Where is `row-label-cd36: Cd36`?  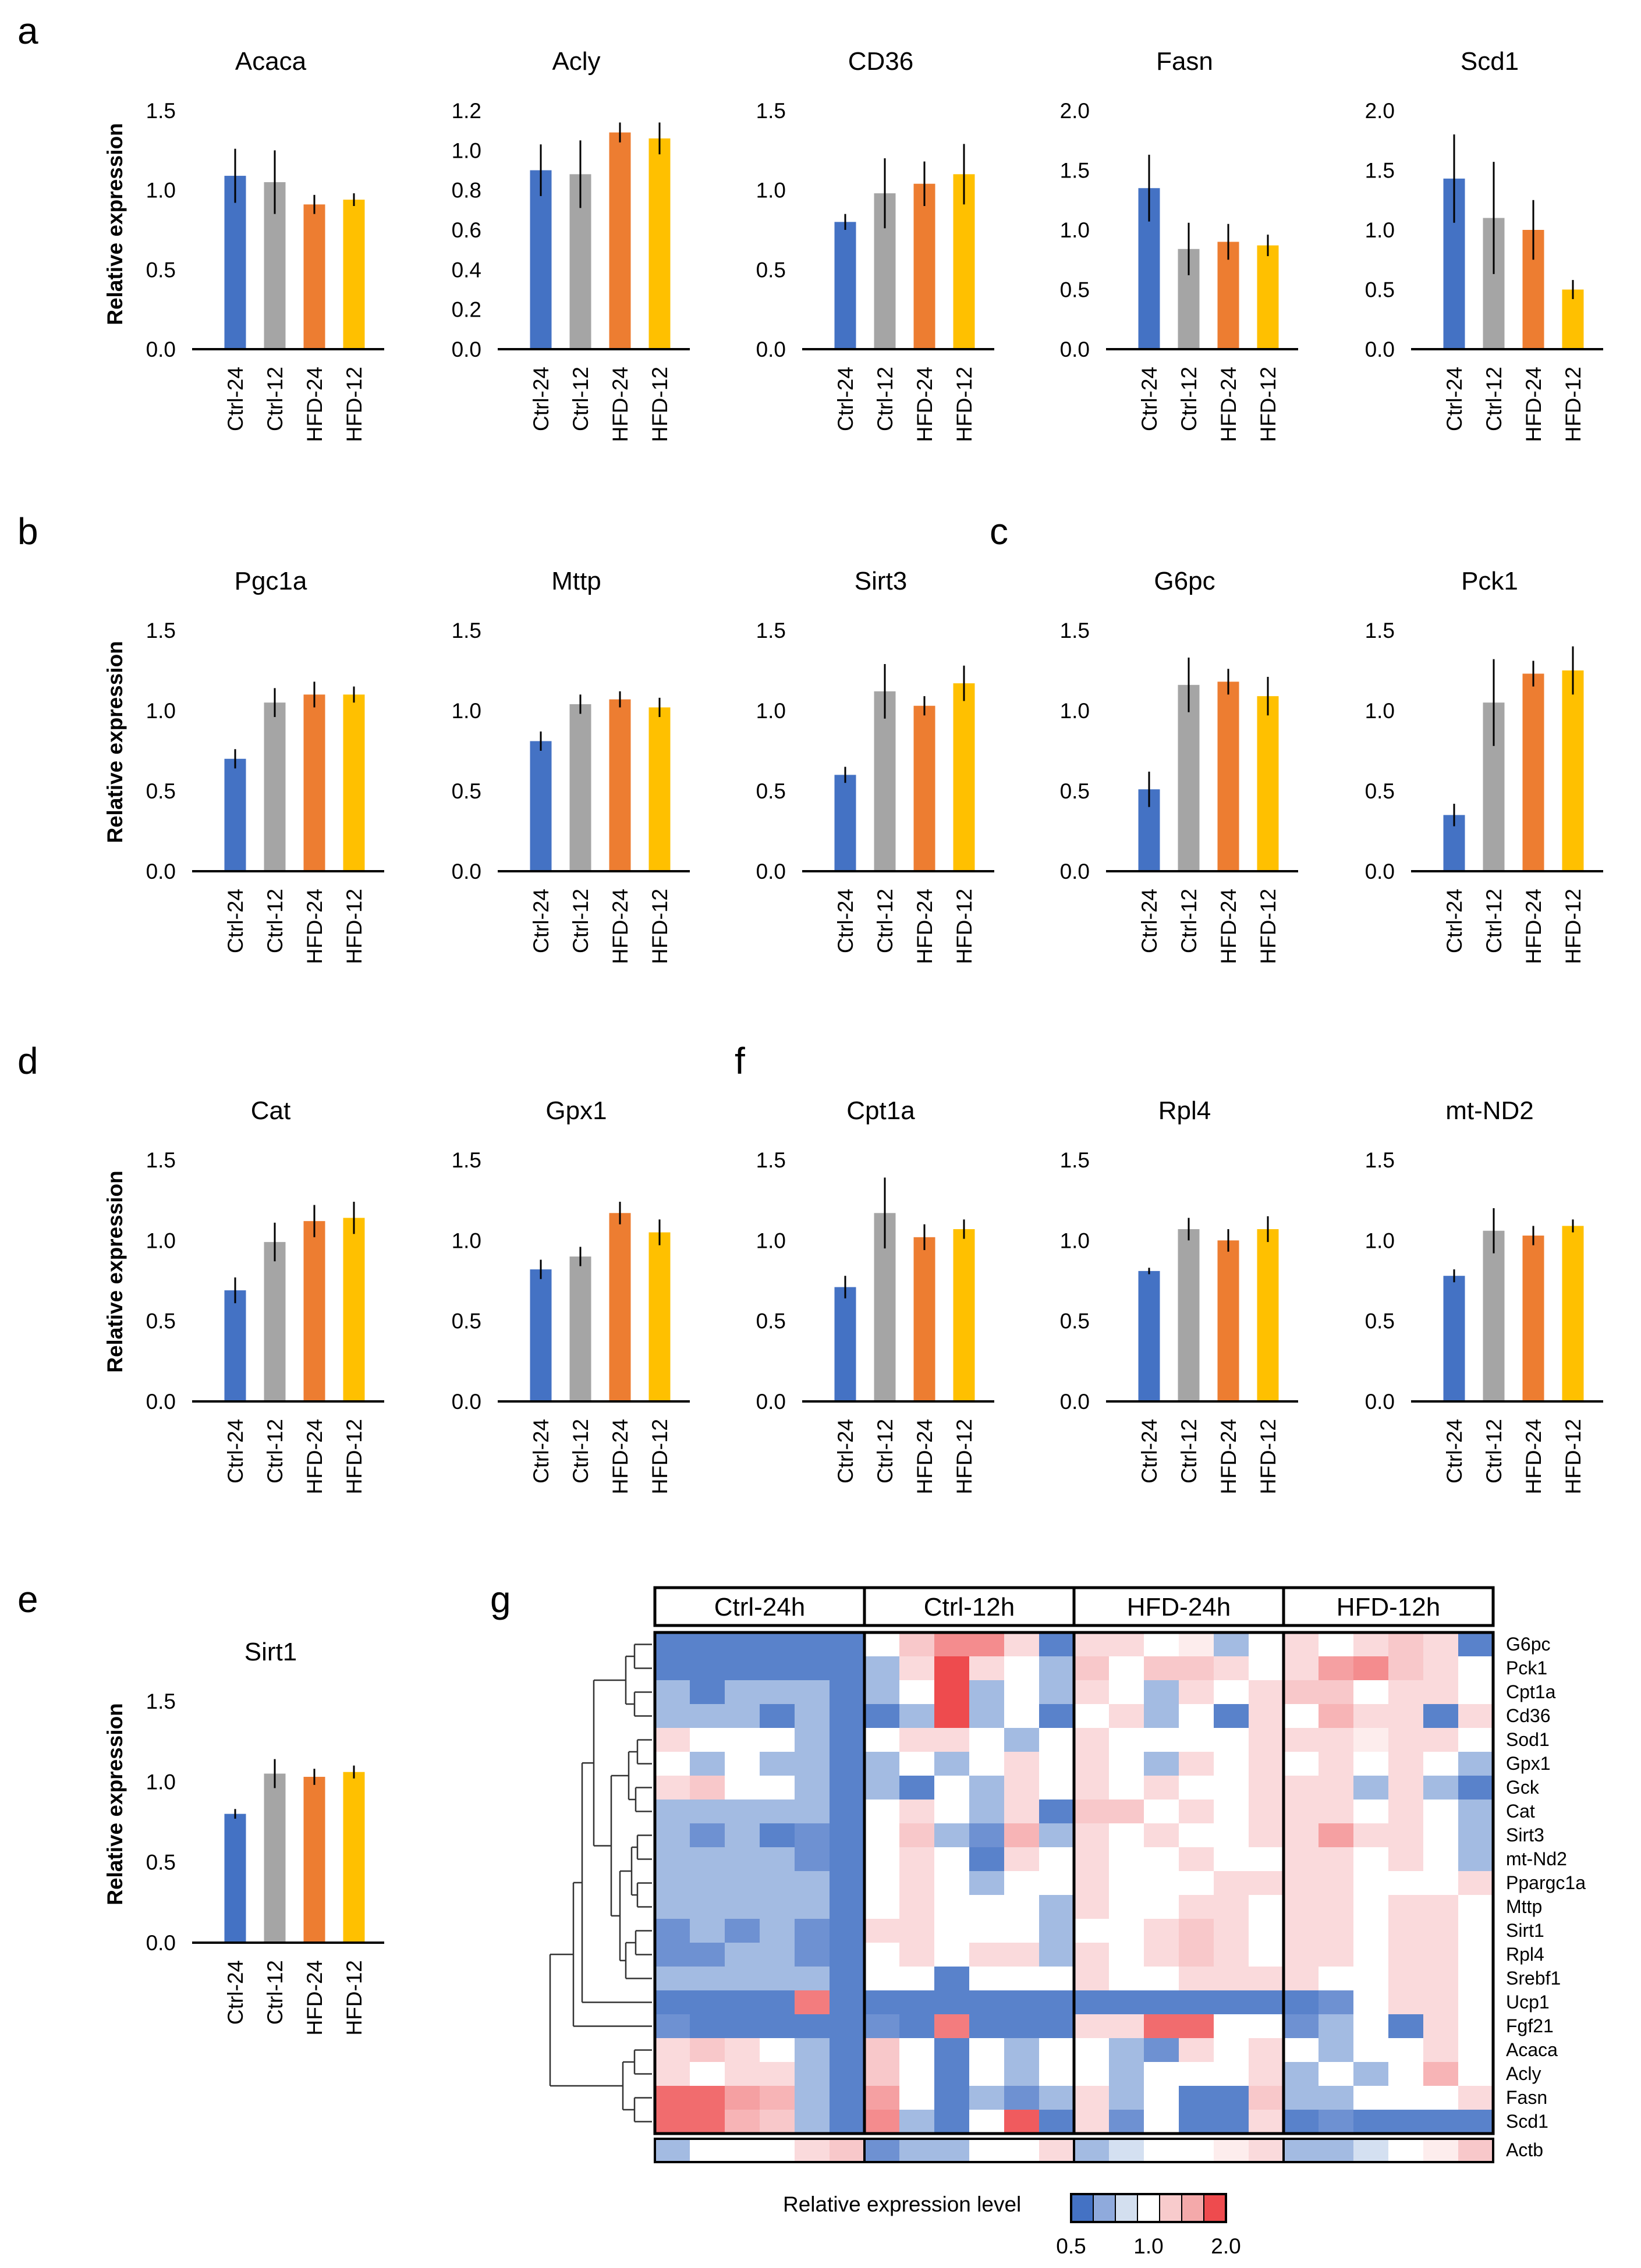 row-label-cd36: Cd36 is located at coordinates (1529, 1715).